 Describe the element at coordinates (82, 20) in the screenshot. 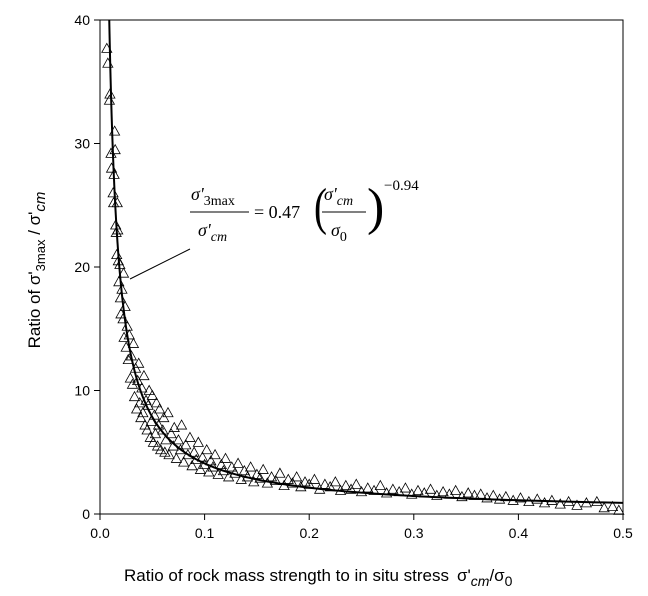

I see `y-tick-label: 40` at that location.